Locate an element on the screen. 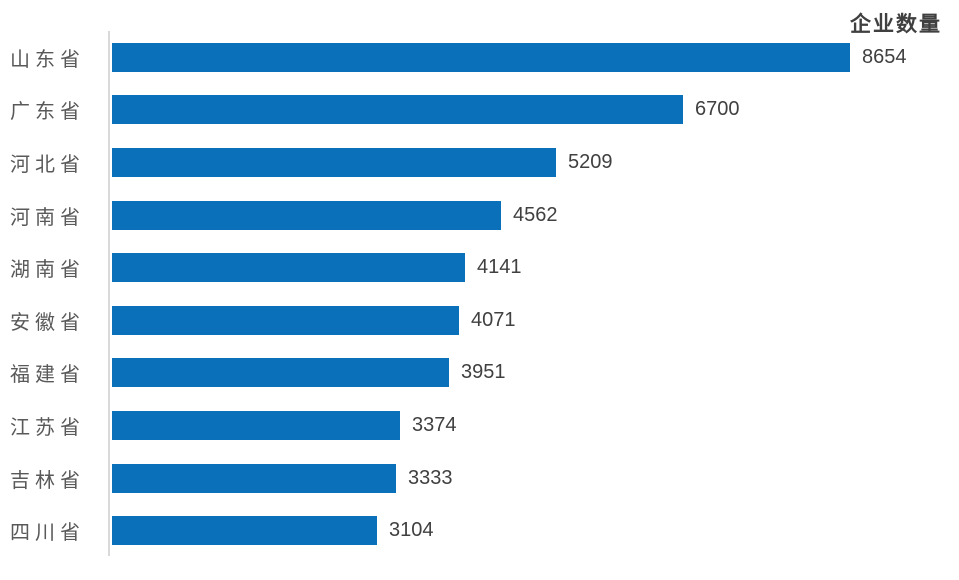  value-label: 4562 is located at coordinates (535, 214).